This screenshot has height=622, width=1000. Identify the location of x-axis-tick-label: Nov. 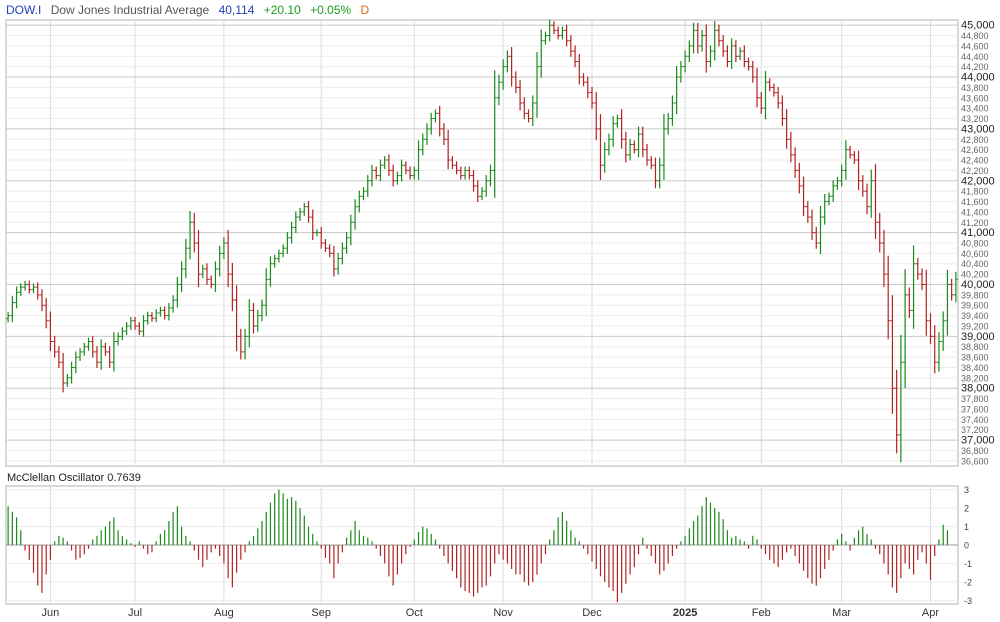
(503, 613).